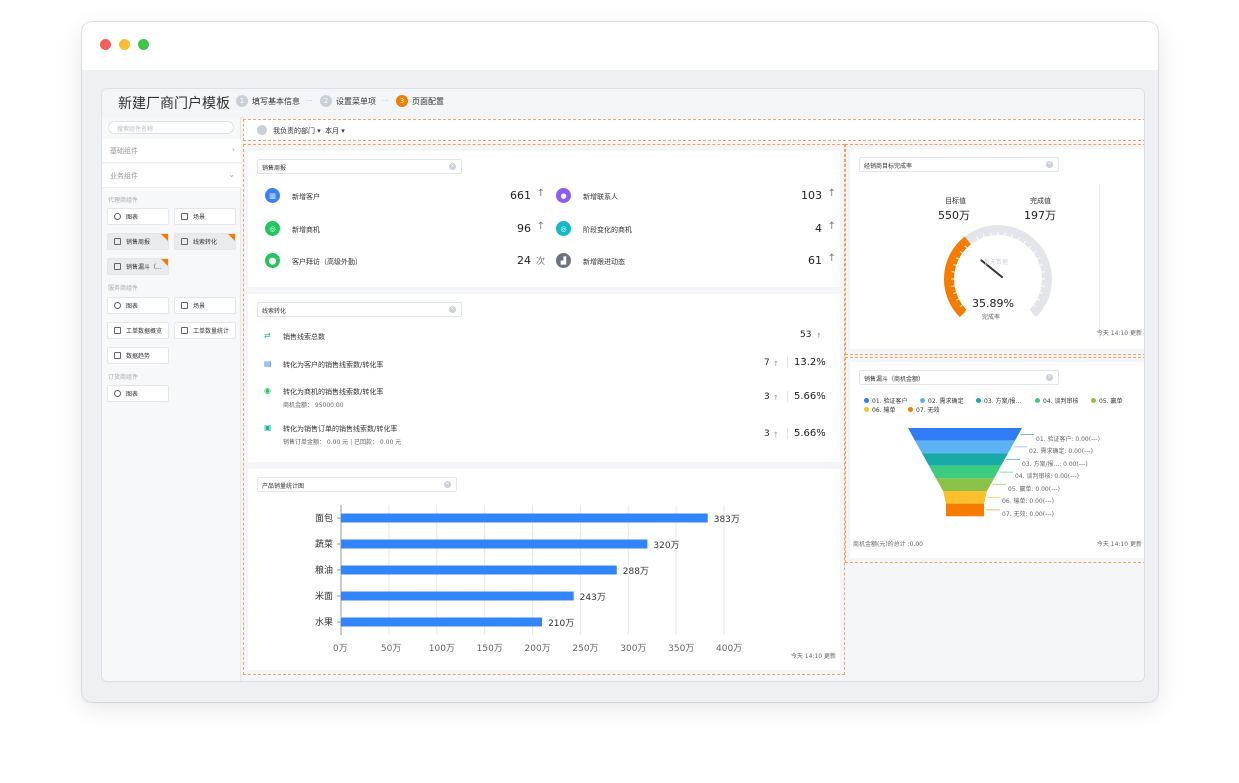 The width and height of the screenshot is (1239, 783). What do you see at coordinates (998, 271) in the screenshot?
I see `completion-gauge` at bounding box center [998, 271].